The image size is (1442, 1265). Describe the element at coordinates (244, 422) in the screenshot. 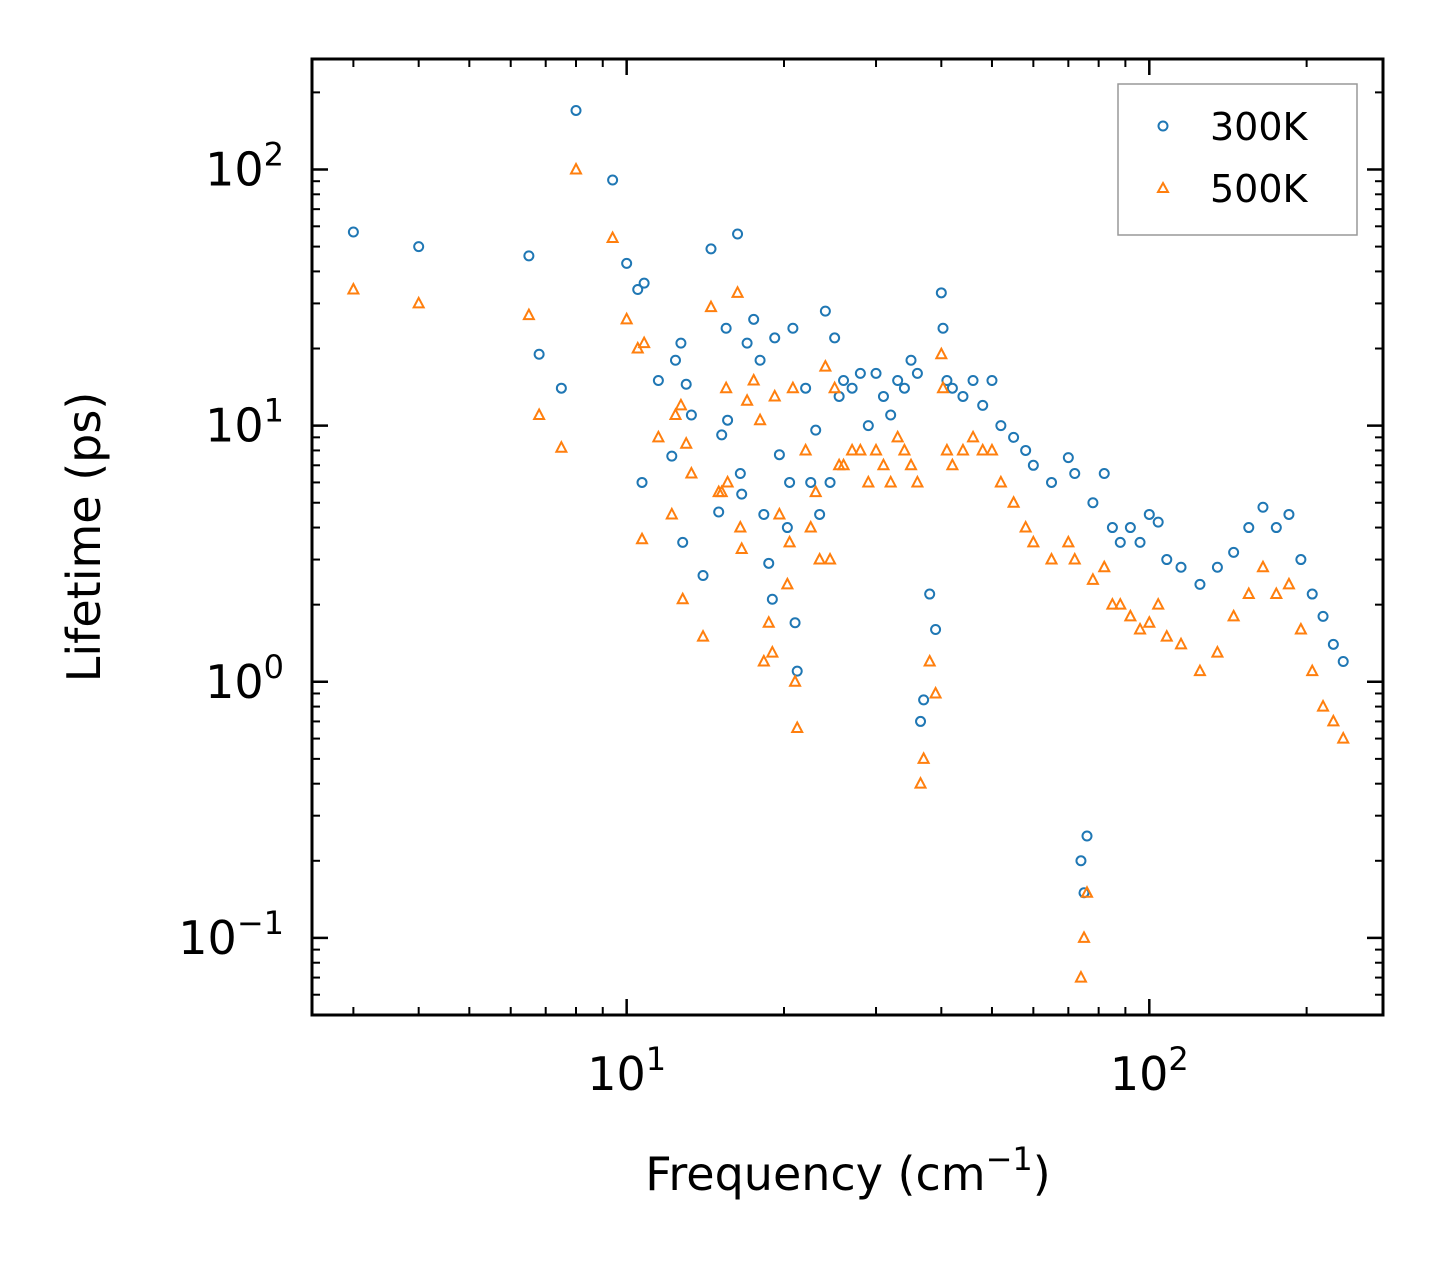

I see `y-tick-label: 10¹` at that location.